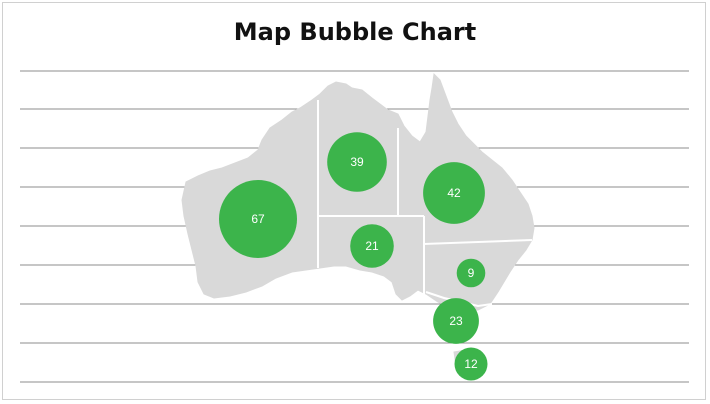  I want to click on bubble-western-australia, so click(258, 219).